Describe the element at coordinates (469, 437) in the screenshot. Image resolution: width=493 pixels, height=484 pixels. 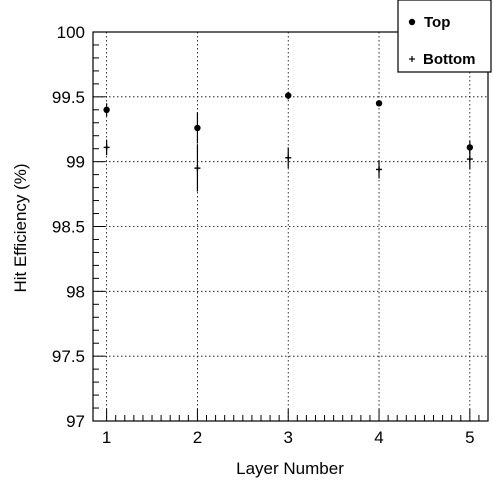
I see `x-tick-label: 5` at that location.